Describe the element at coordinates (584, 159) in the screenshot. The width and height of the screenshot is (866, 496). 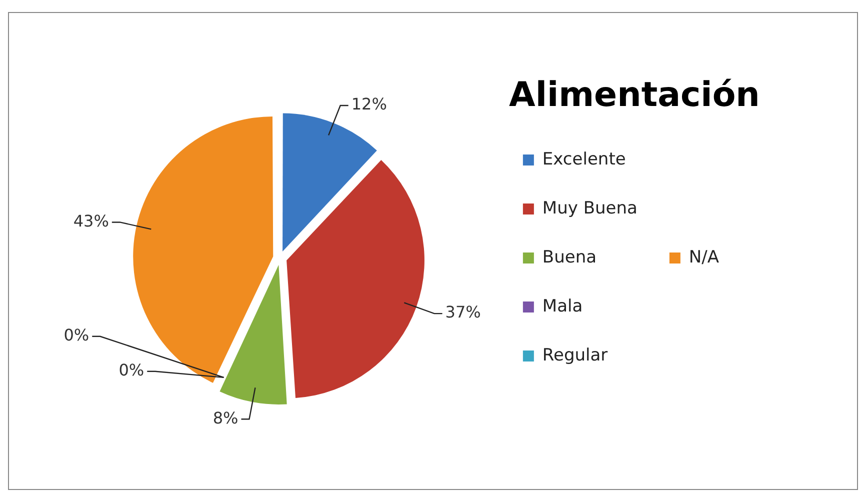
I see `legend-label: Excelente` at that location.